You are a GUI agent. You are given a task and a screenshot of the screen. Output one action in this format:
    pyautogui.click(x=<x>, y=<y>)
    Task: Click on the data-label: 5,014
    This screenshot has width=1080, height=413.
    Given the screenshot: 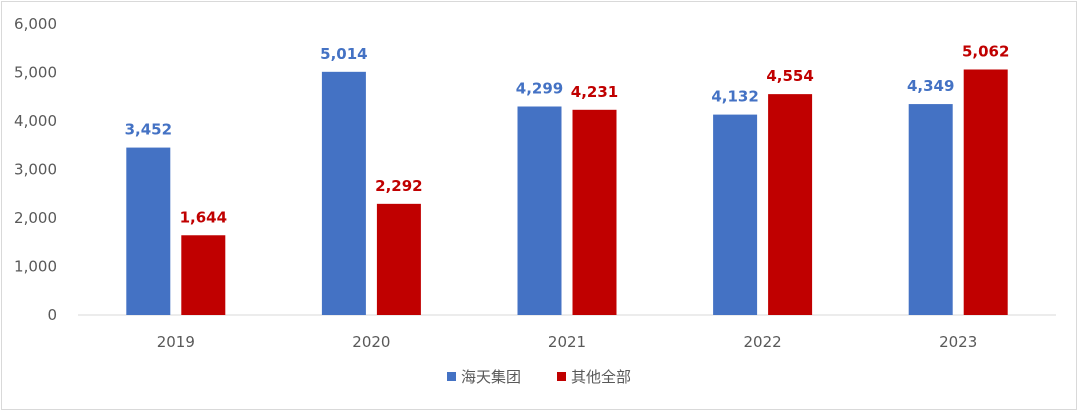 What is the action you would take?
    pyautogui.click(x=343, y=54)
    